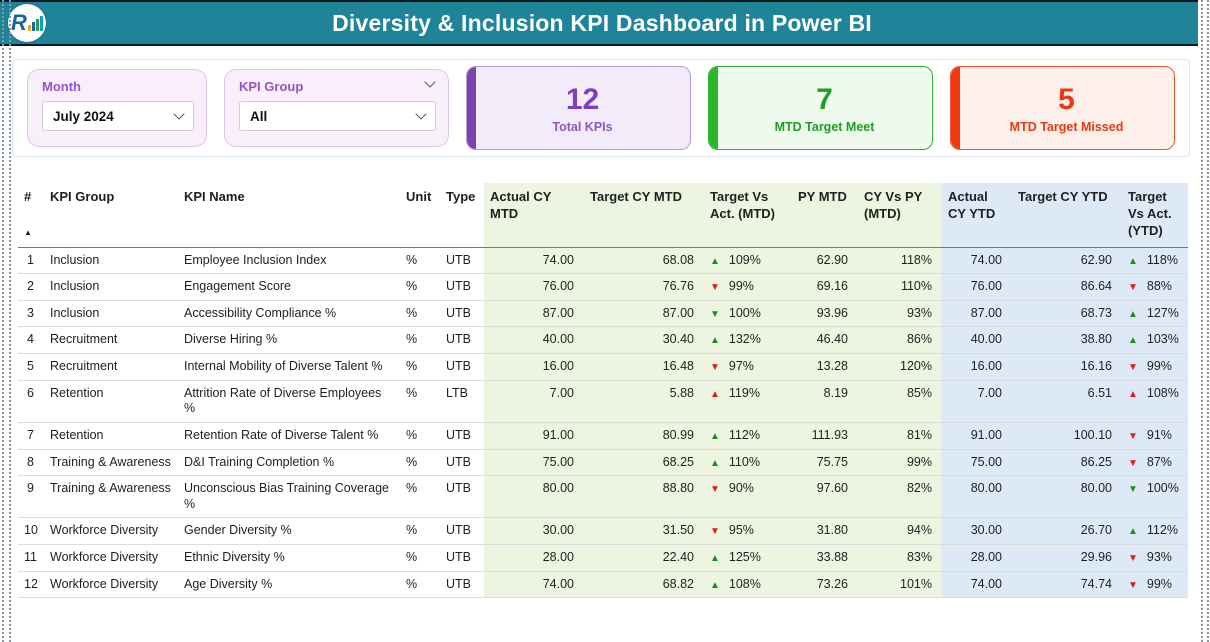 Image resolution: width=1210 pixels, height=642 pixels. I want to click on kpi-group-slicer: KPI Group All, so click(336, 108).